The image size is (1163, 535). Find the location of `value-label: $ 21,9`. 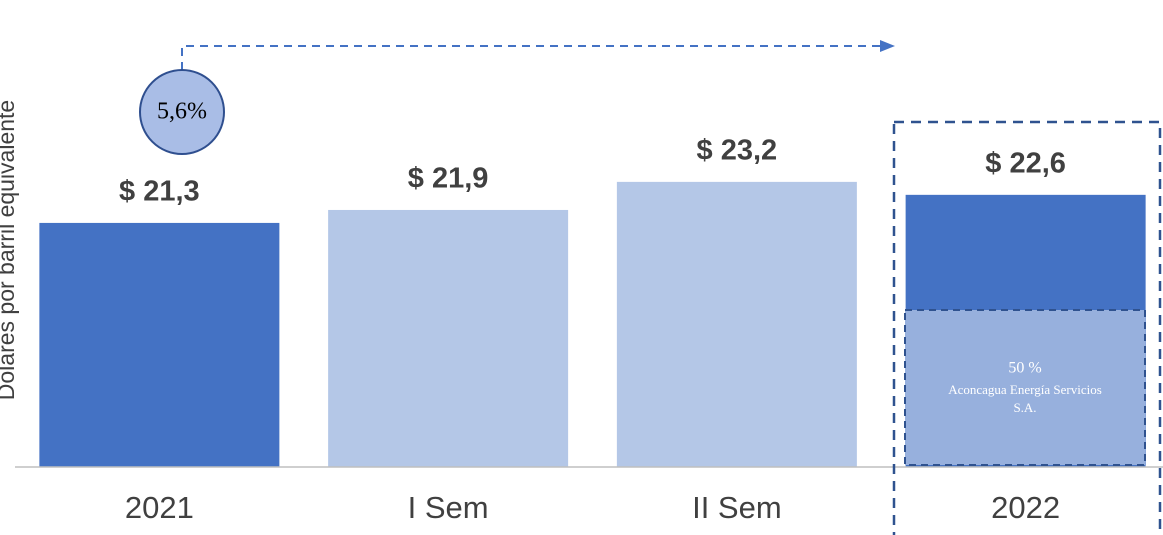

value-label: $ 21,9 is located at coordinates (448, 179).